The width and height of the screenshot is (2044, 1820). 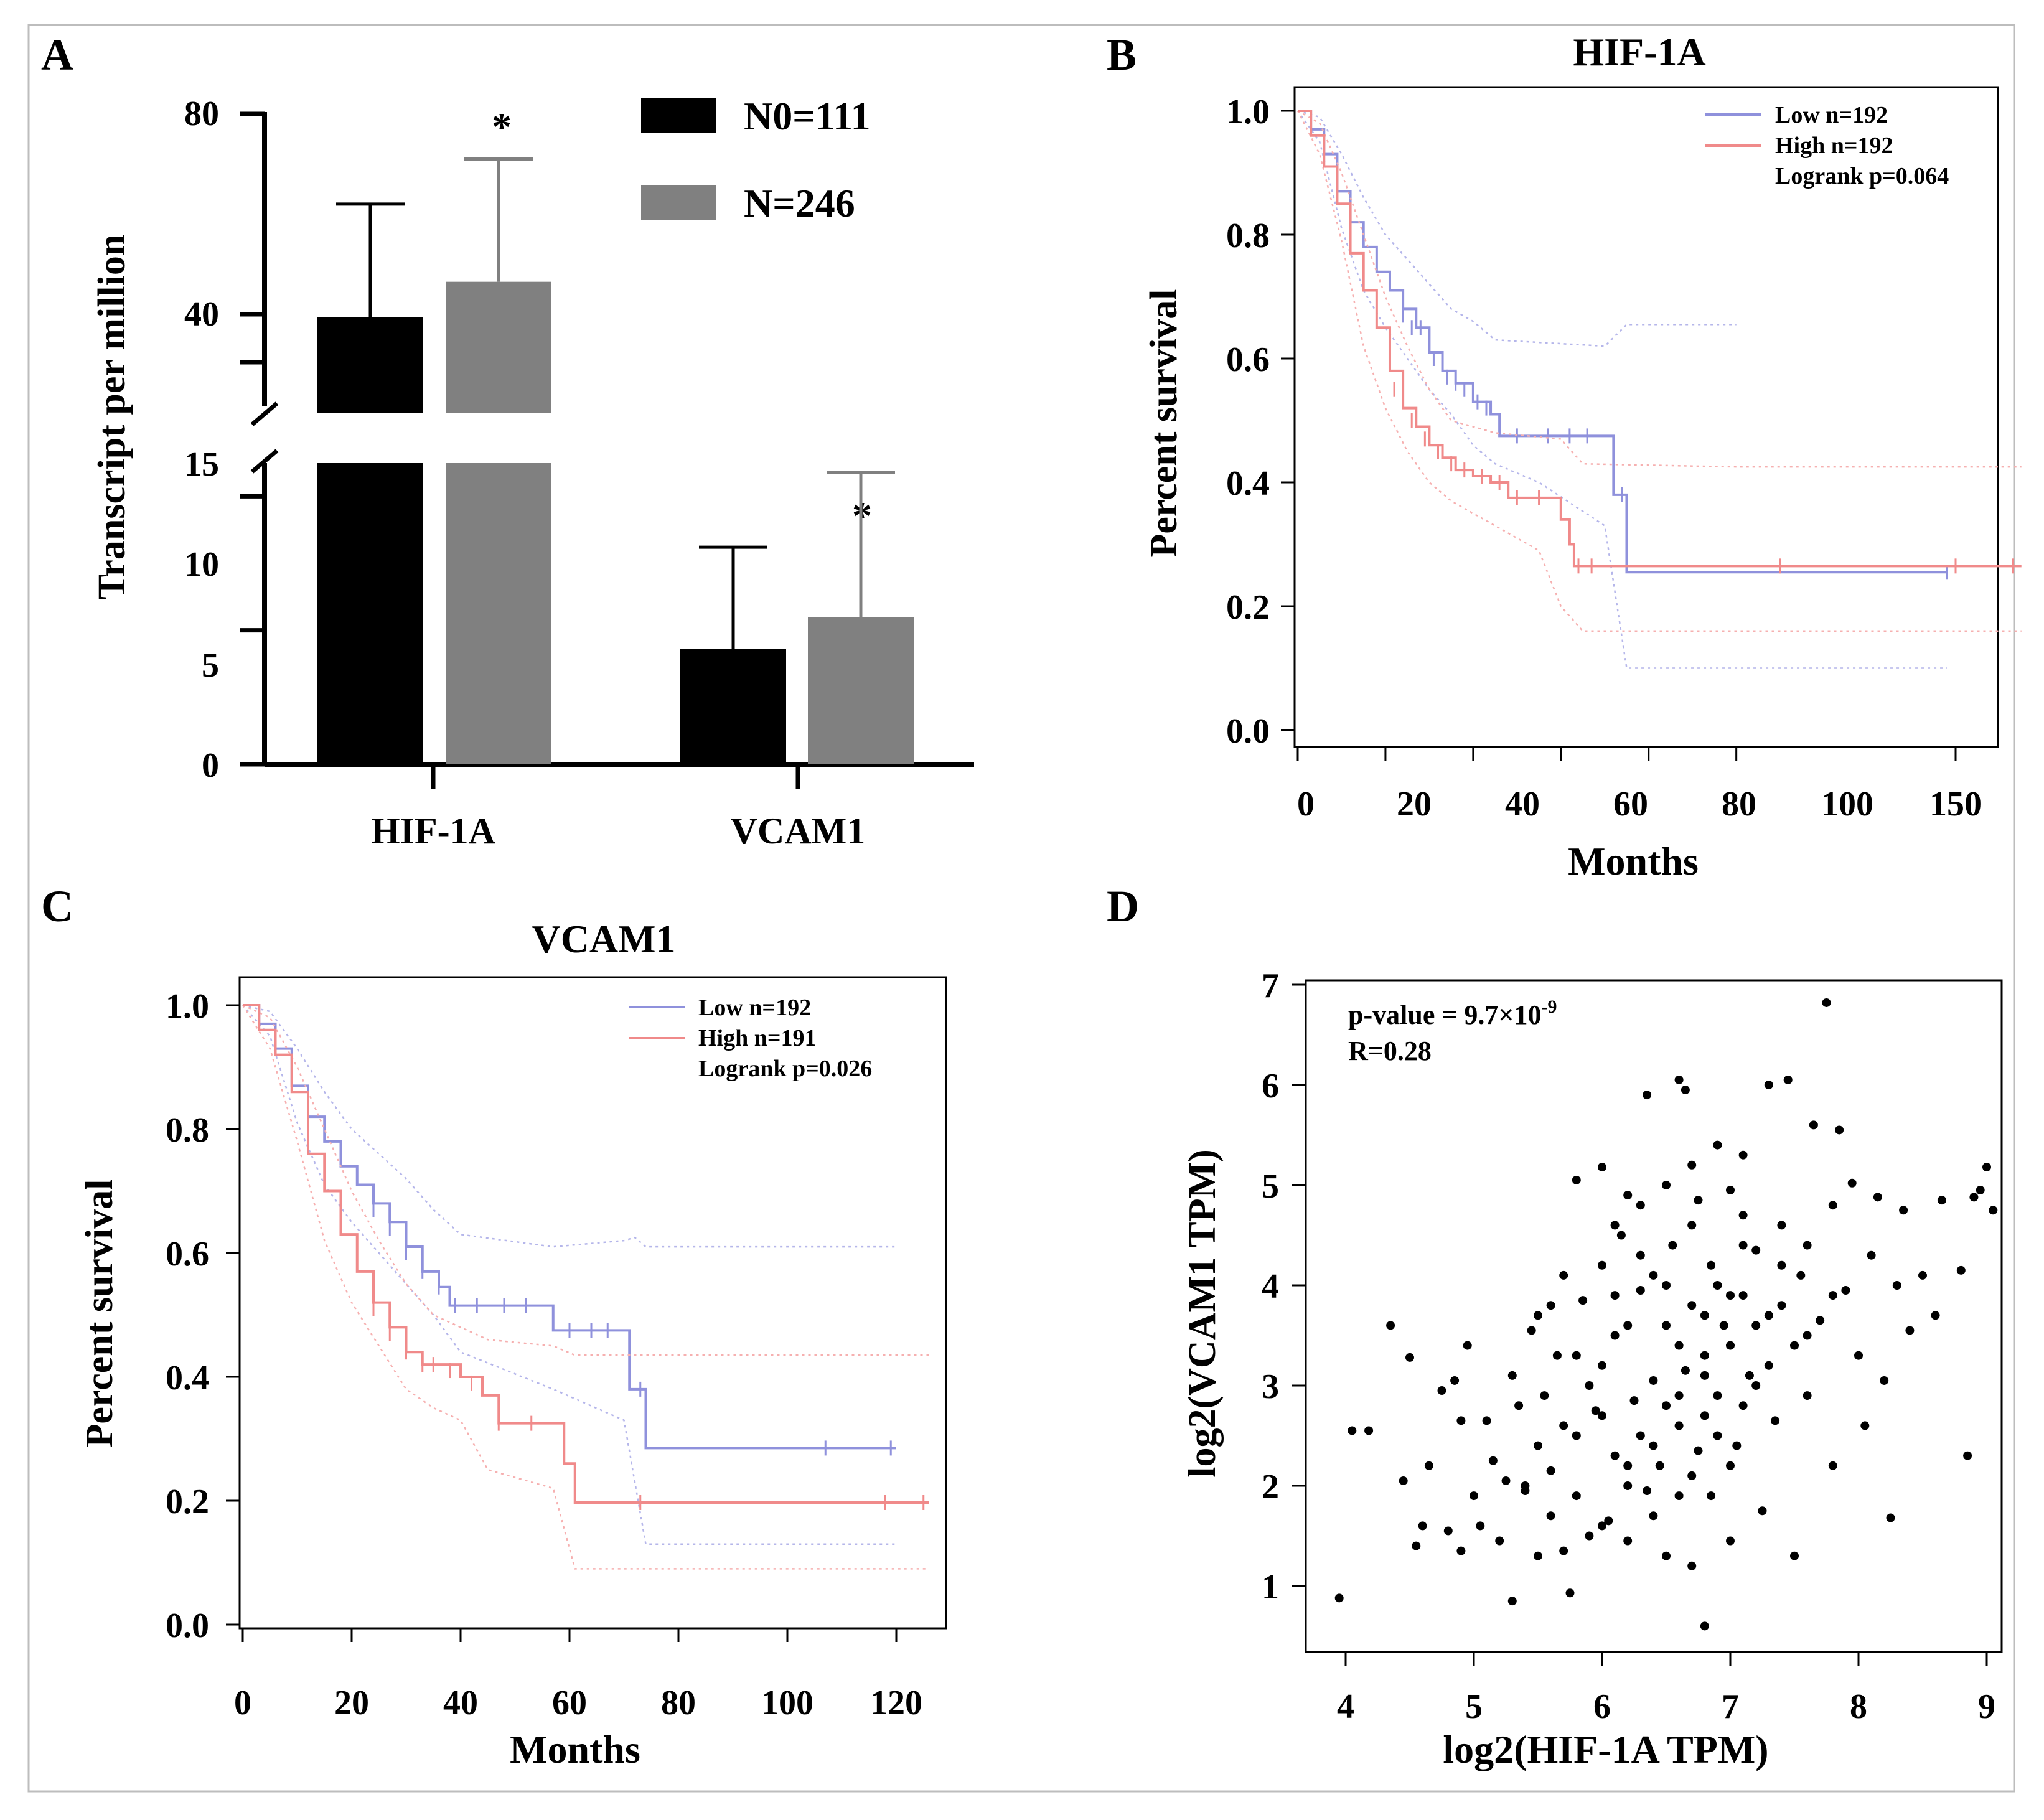 I want to click on annotation-r: R=0.28, so click(x=1390, y=1051).